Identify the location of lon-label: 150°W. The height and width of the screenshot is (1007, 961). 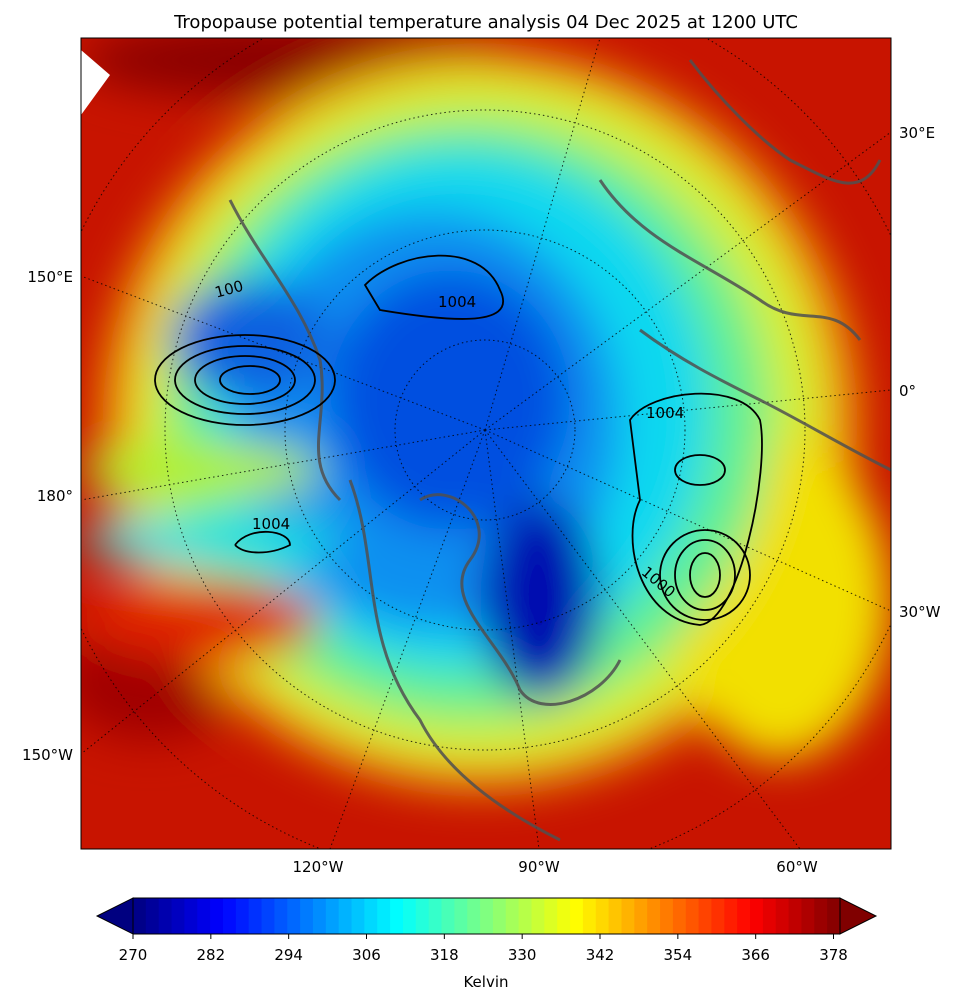
(47, 755).